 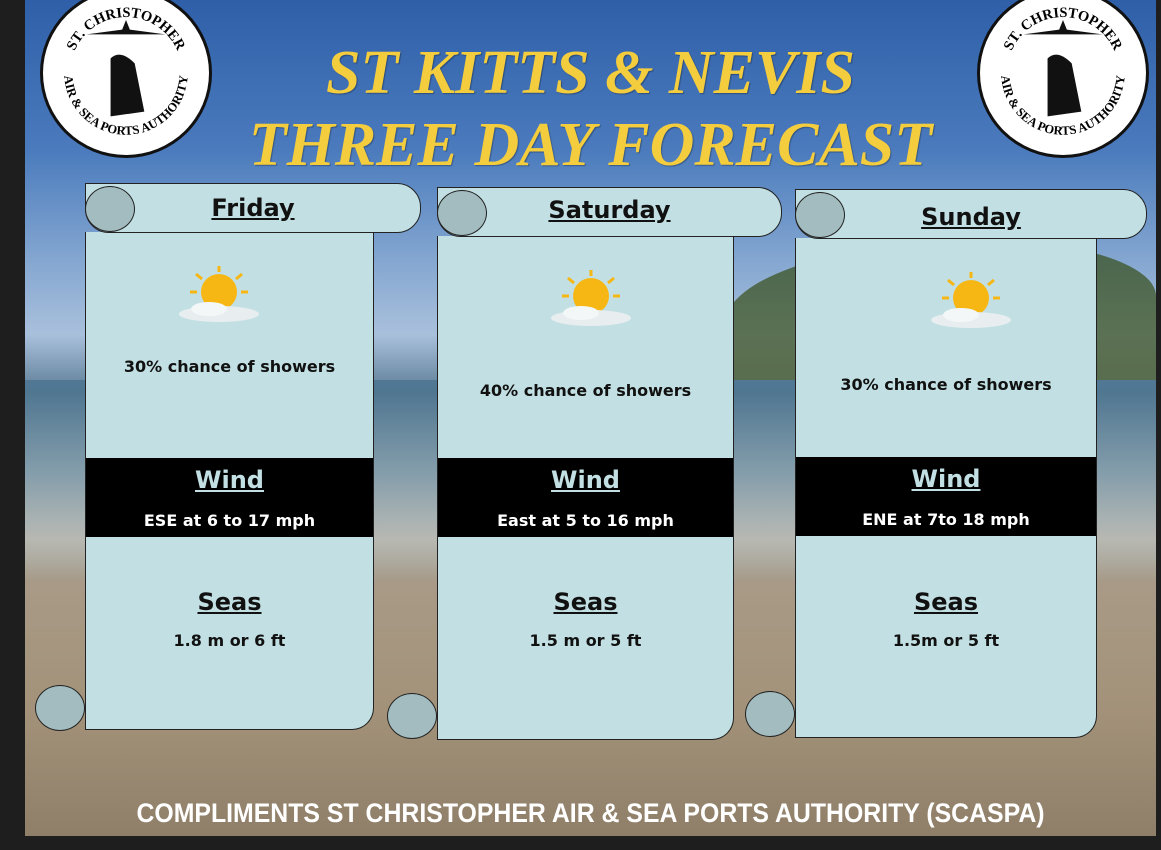 I want to click on day-title: Saturday, so click(x=609, y=210).